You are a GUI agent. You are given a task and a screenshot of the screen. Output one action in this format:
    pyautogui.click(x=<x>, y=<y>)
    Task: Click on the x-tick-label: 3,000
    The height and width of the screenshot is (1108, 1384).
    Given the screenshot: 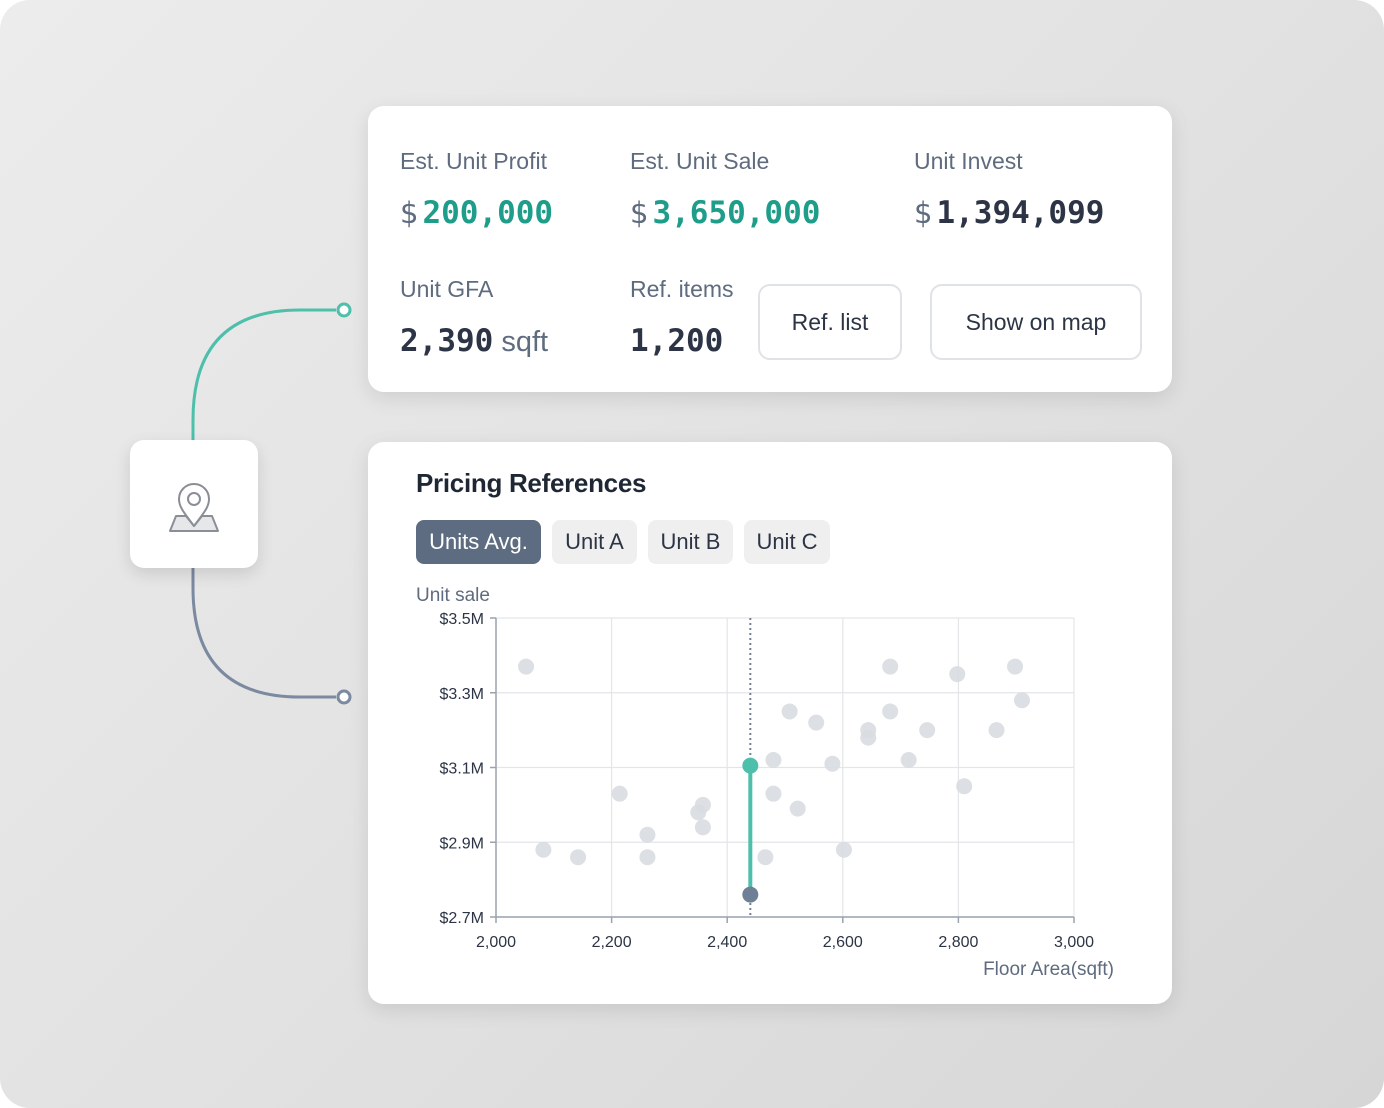 What is the action you would take?
    pyautogui.click(x=1074, y=942)
    